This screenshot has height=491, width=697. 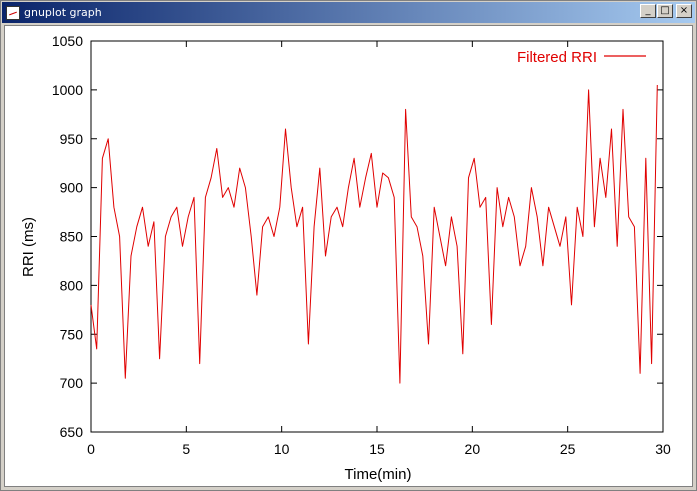 I want to click on legend-label: Filtered RRI, so click(x=557, y=57).